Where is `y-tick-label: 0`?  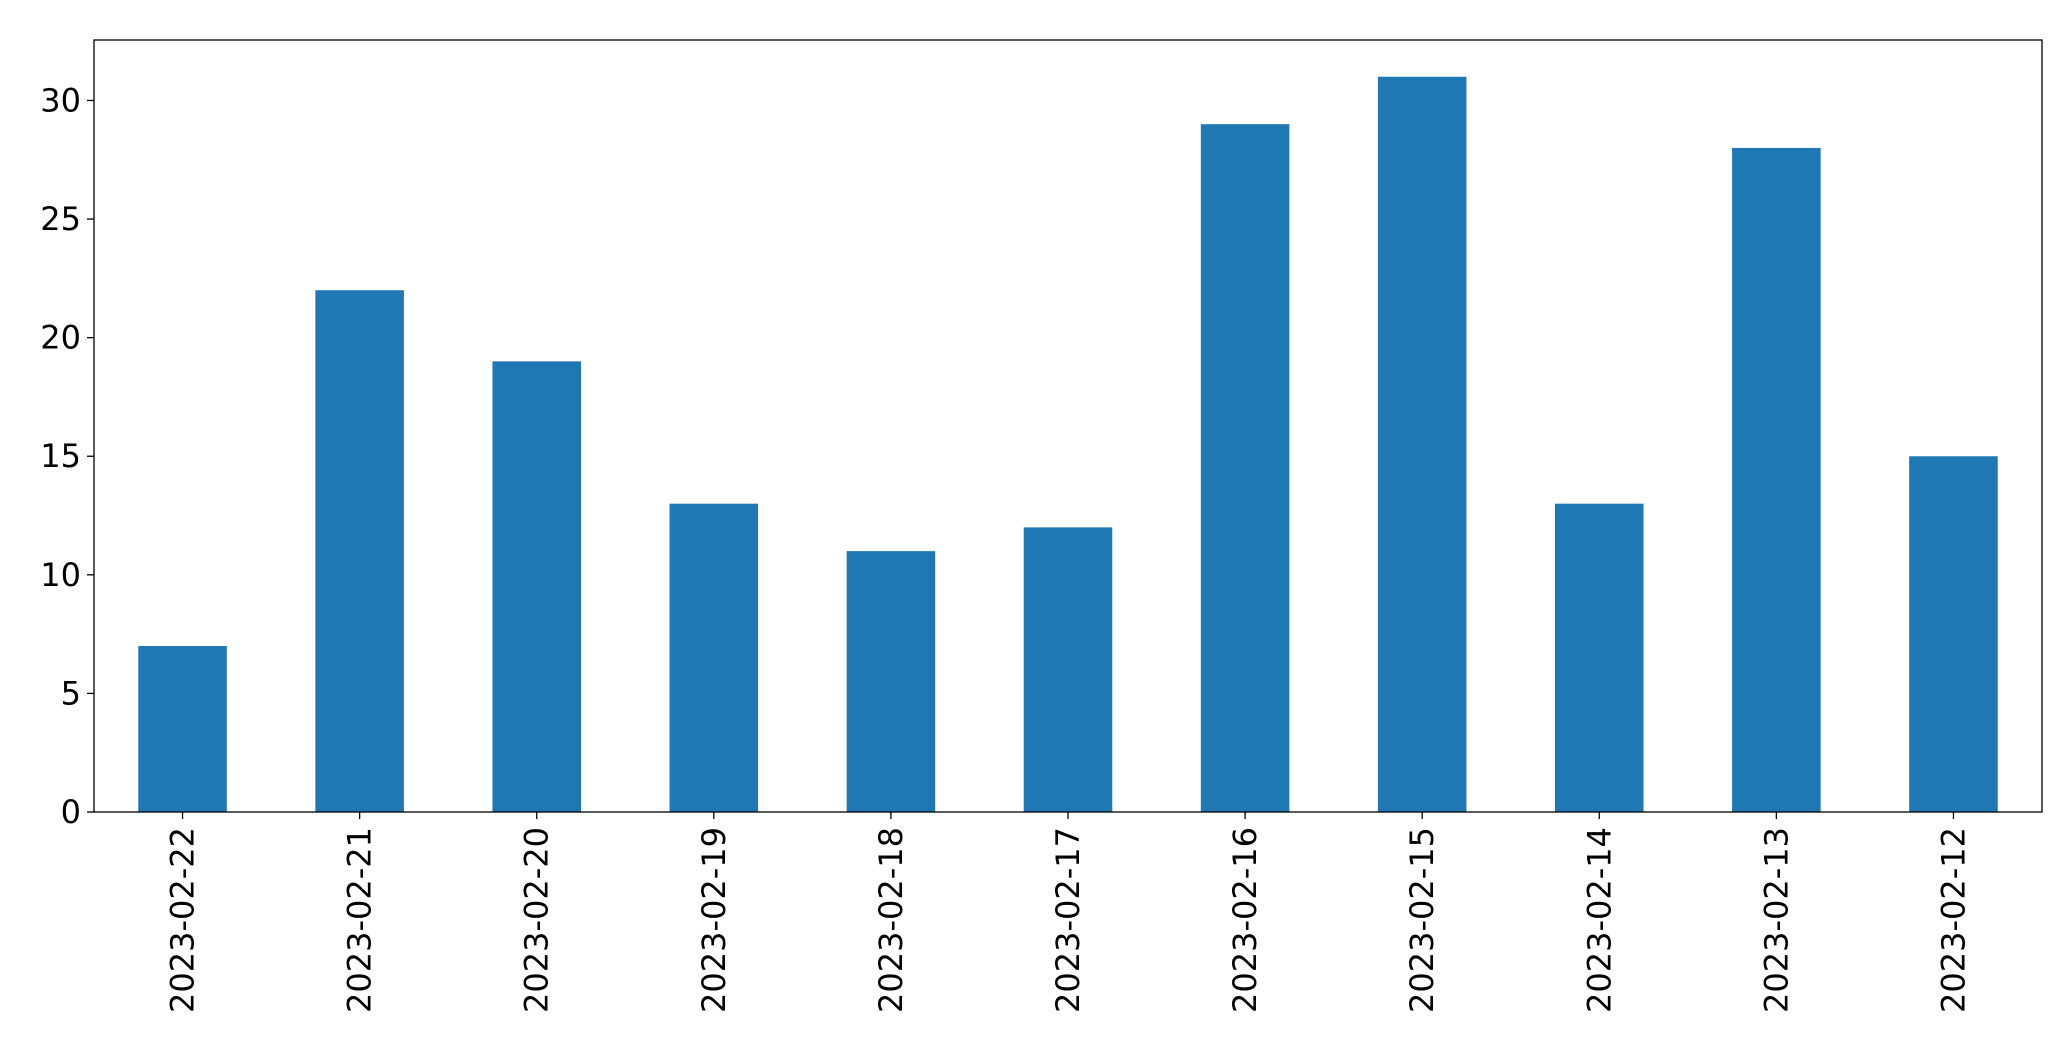 y-tick-label: 0 is located at coordinates (71, 812).